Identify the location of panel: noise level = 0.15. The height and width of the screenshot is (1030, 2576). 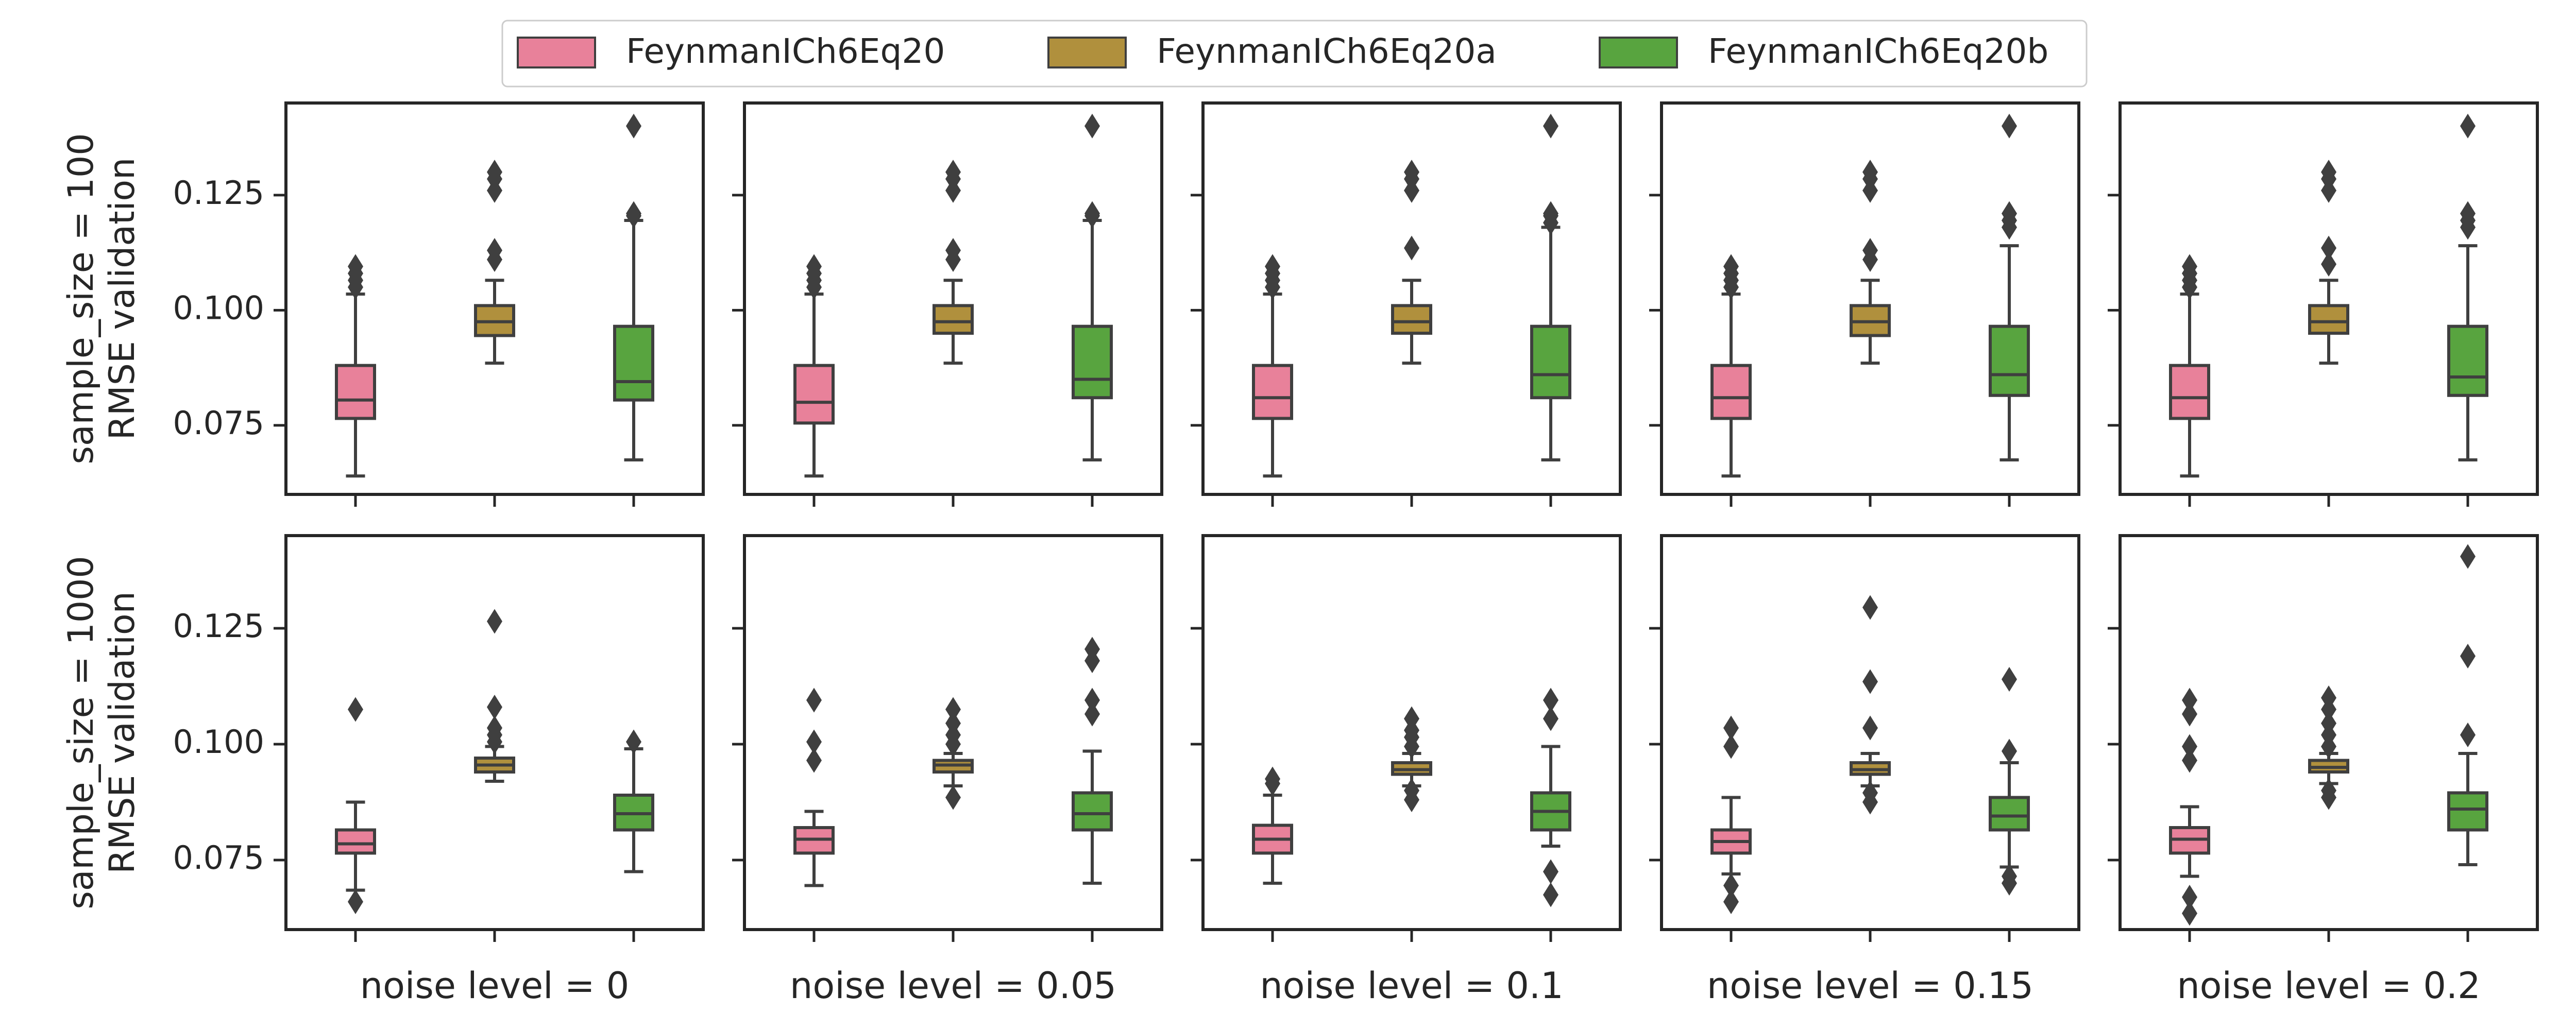
(1864, 770).